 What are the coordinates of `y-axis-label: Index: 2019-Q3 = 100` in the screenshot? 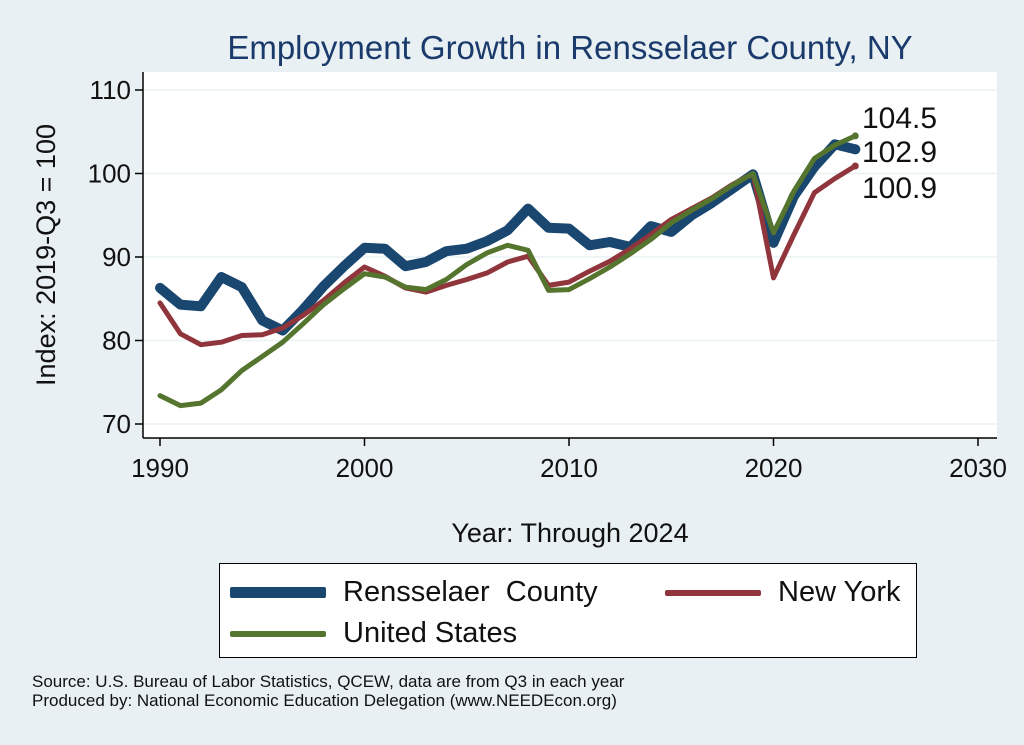 It's located at (46, 255).